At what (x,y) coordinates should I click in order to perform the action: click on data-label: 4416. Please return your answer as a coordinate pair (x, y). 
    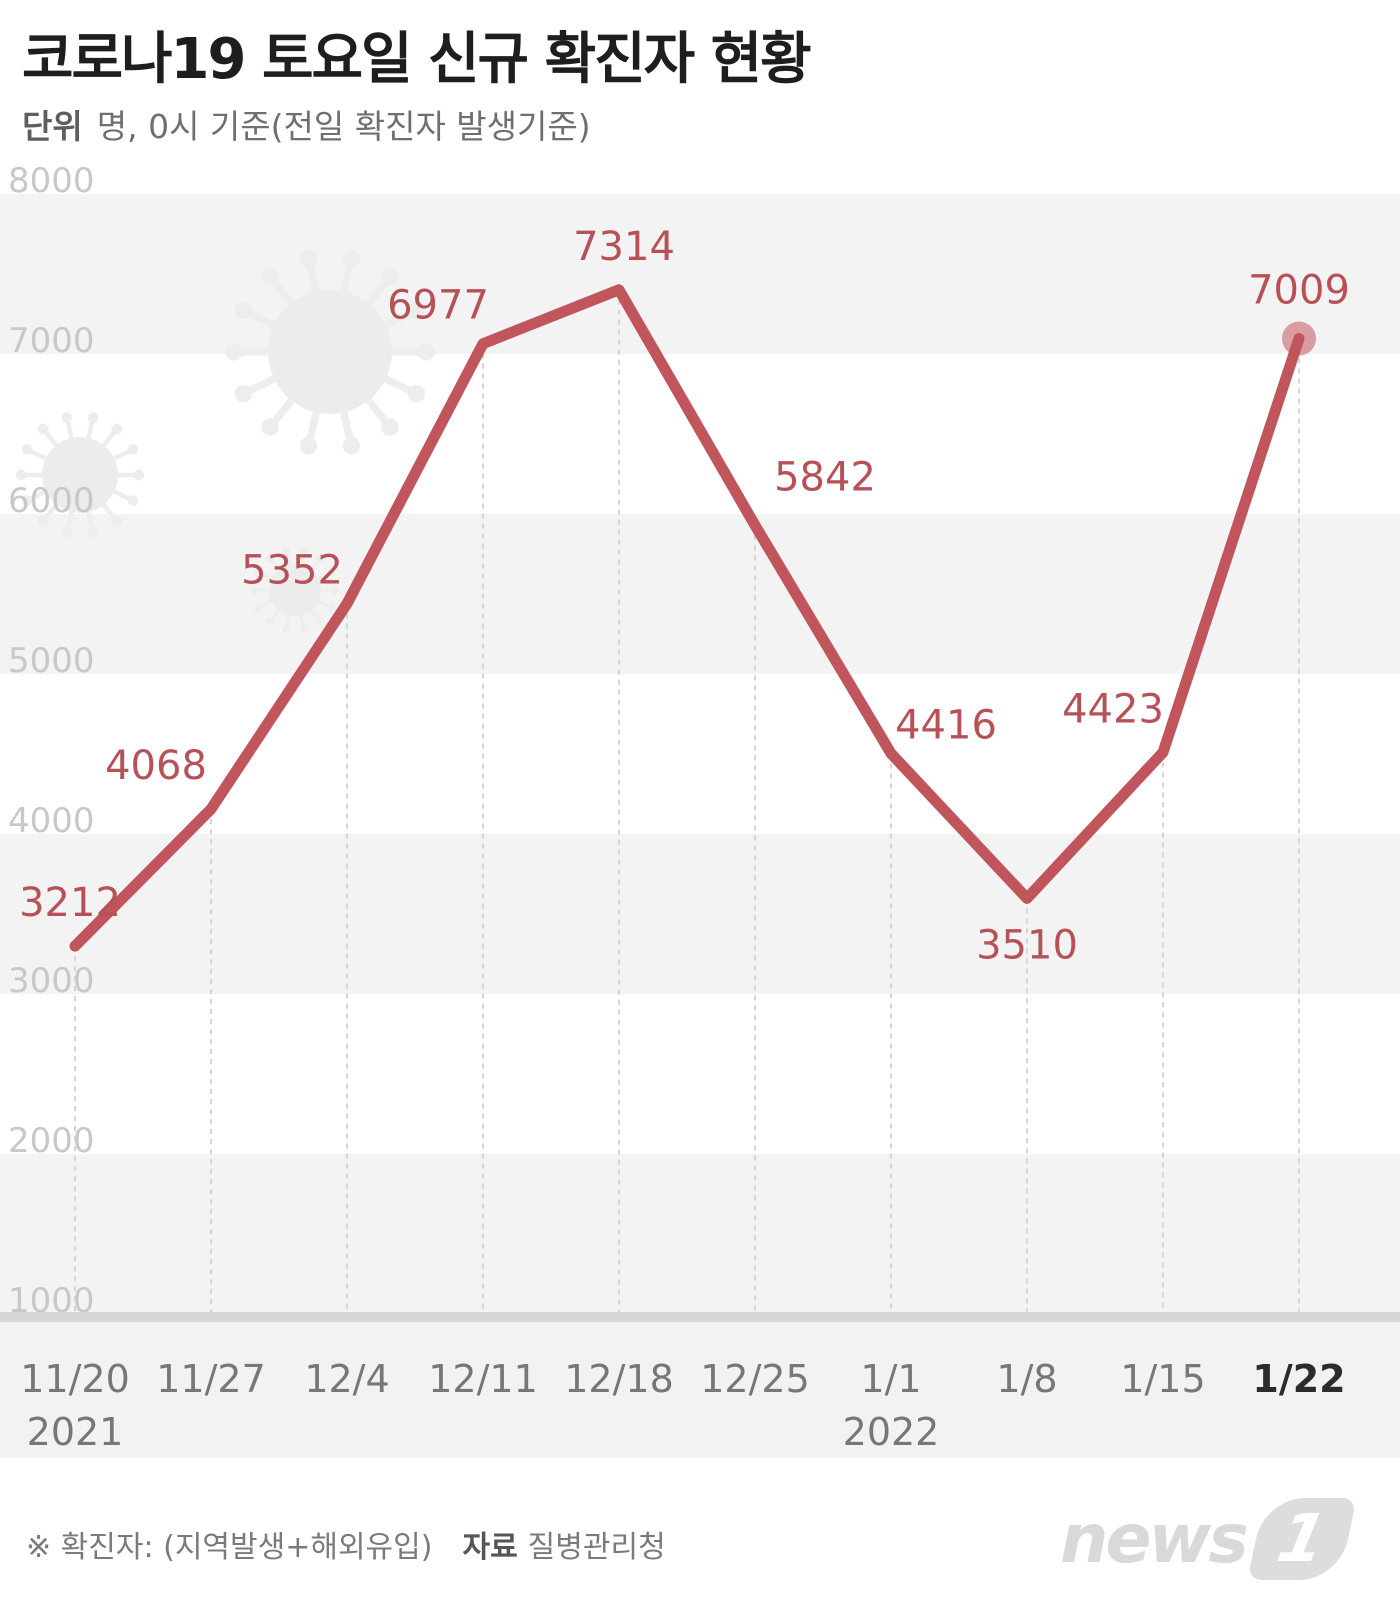
    Looking at the image, I should click on (946, 725).